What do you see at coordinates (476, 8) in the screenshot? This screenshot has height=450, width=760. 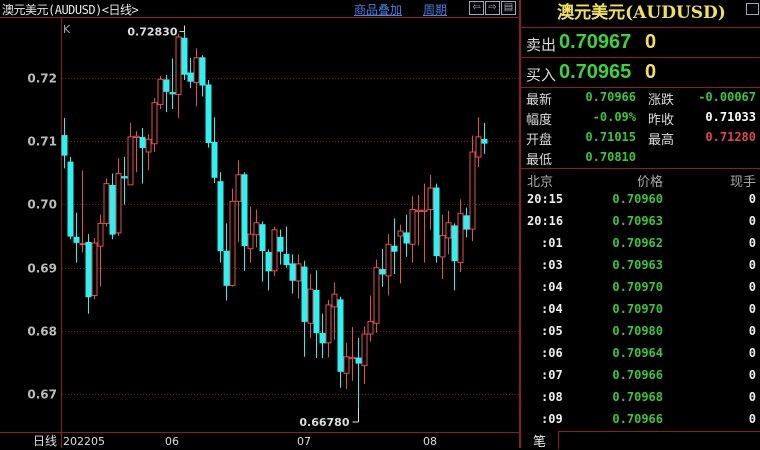 I see `arrow-left-icon: ⇦` at bounding box center [476, 8].